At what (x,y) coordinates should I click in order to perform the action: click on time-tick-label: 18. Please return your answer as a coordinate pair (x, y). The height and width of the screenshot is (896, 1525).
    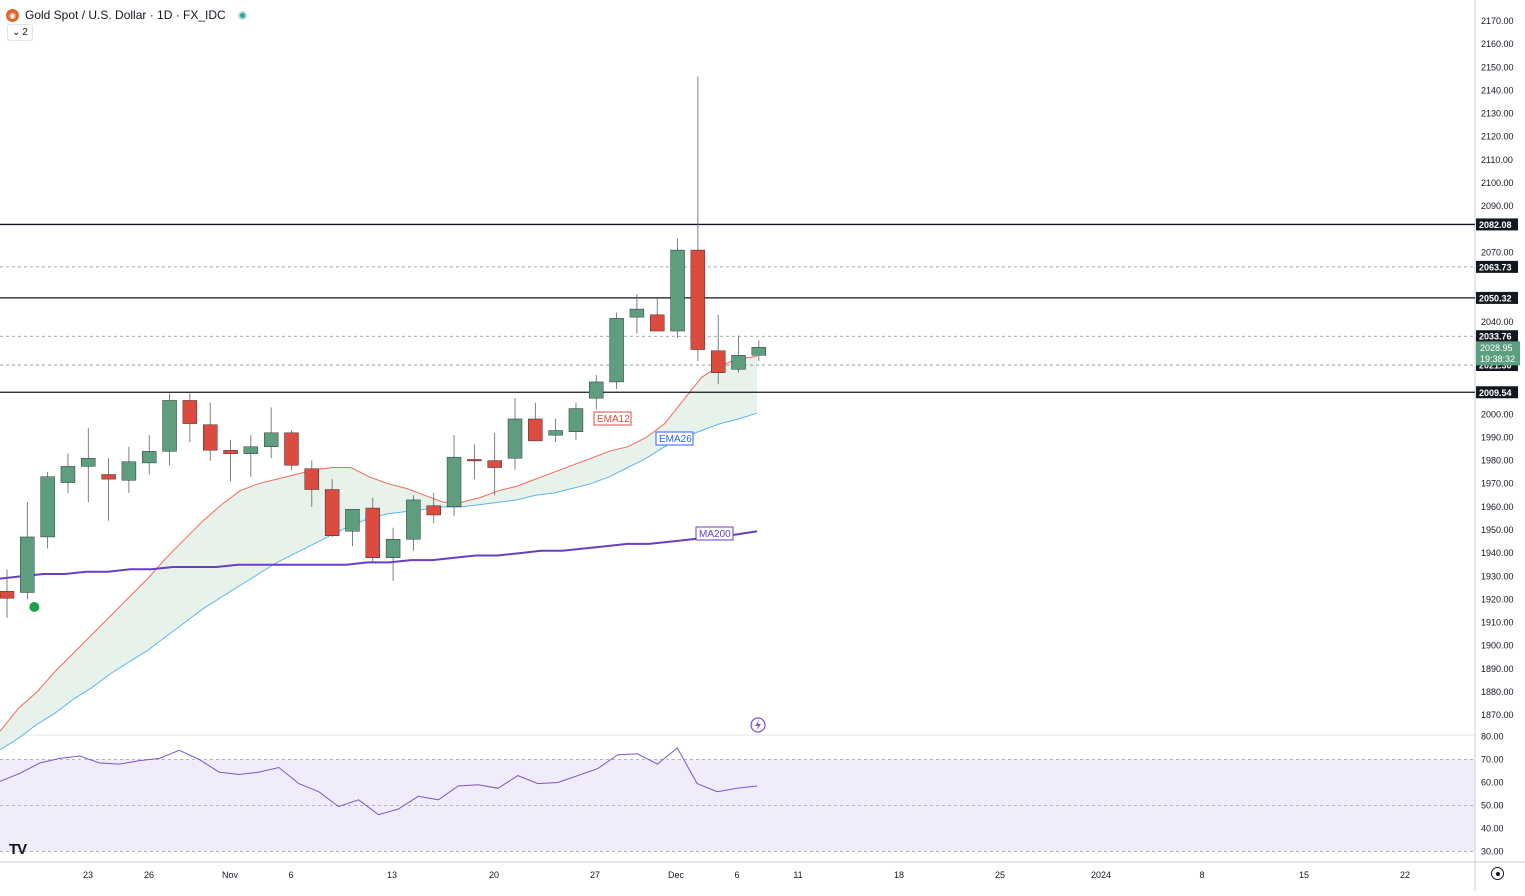
    Looking at the image, I should click on (899, 875).